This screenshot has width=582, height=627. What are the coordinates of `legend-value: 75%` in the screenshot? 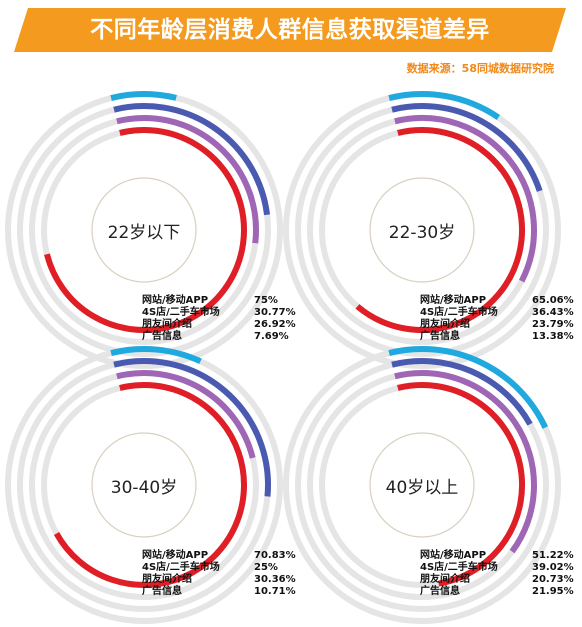 It's located at (266, 300).